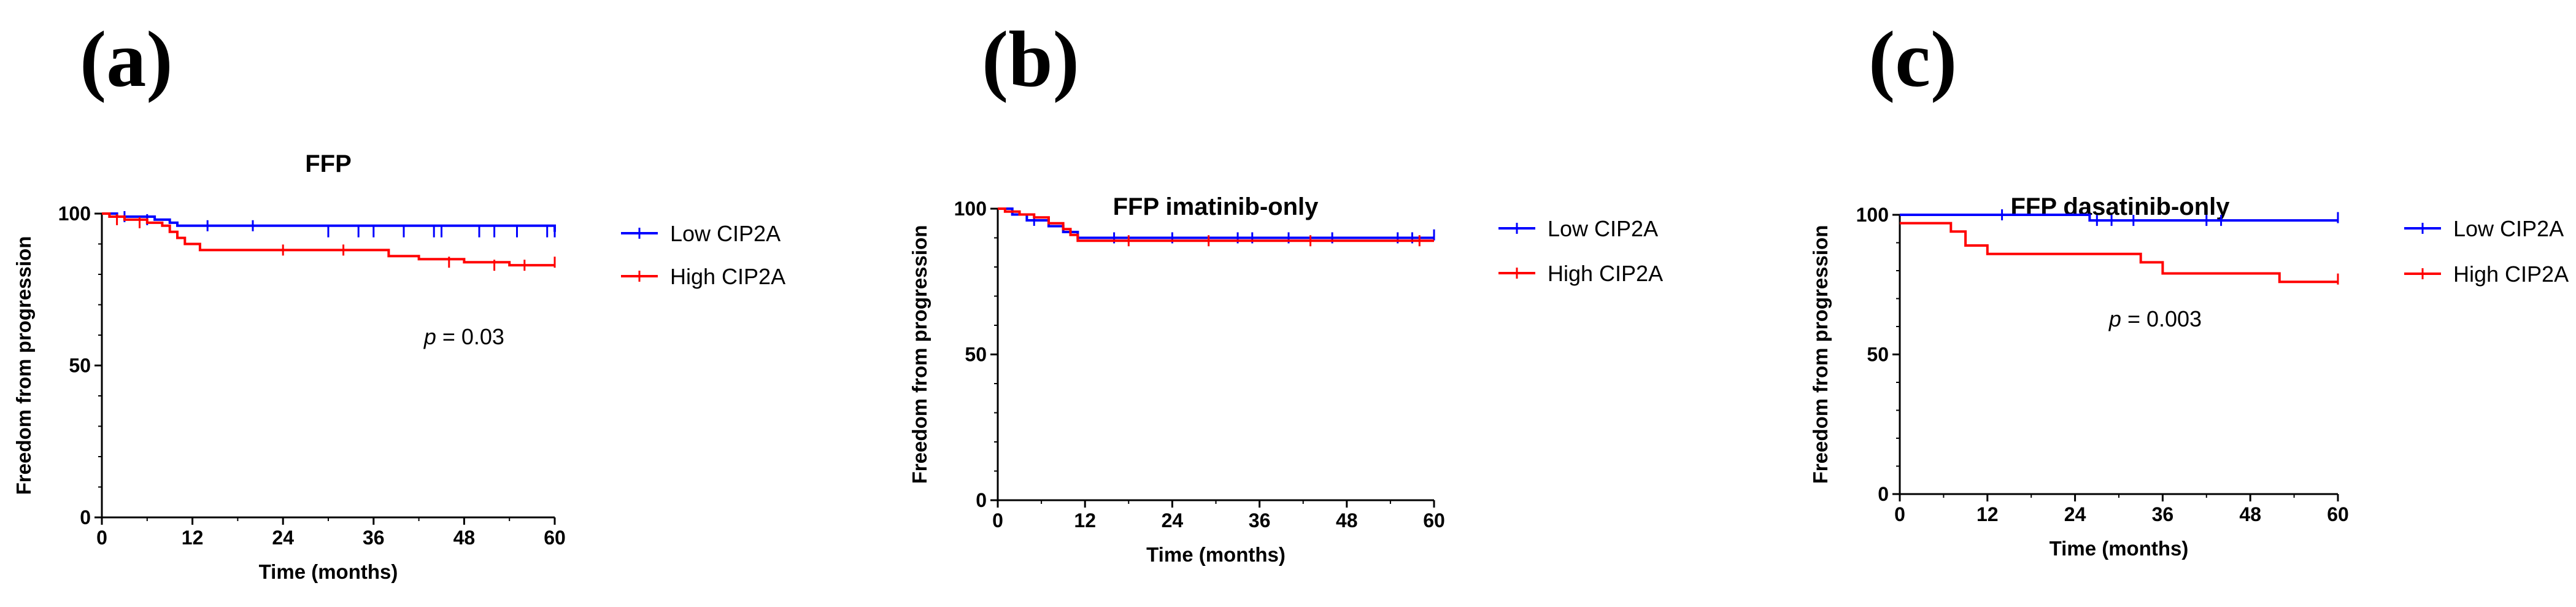 The width and height of the screenshot is (2576, 607). What do you see at coordinates (1216, 206) in the screenshot?
I see `panel-b-title: FFP imatinib-only` at bounding box center [1216, 206].